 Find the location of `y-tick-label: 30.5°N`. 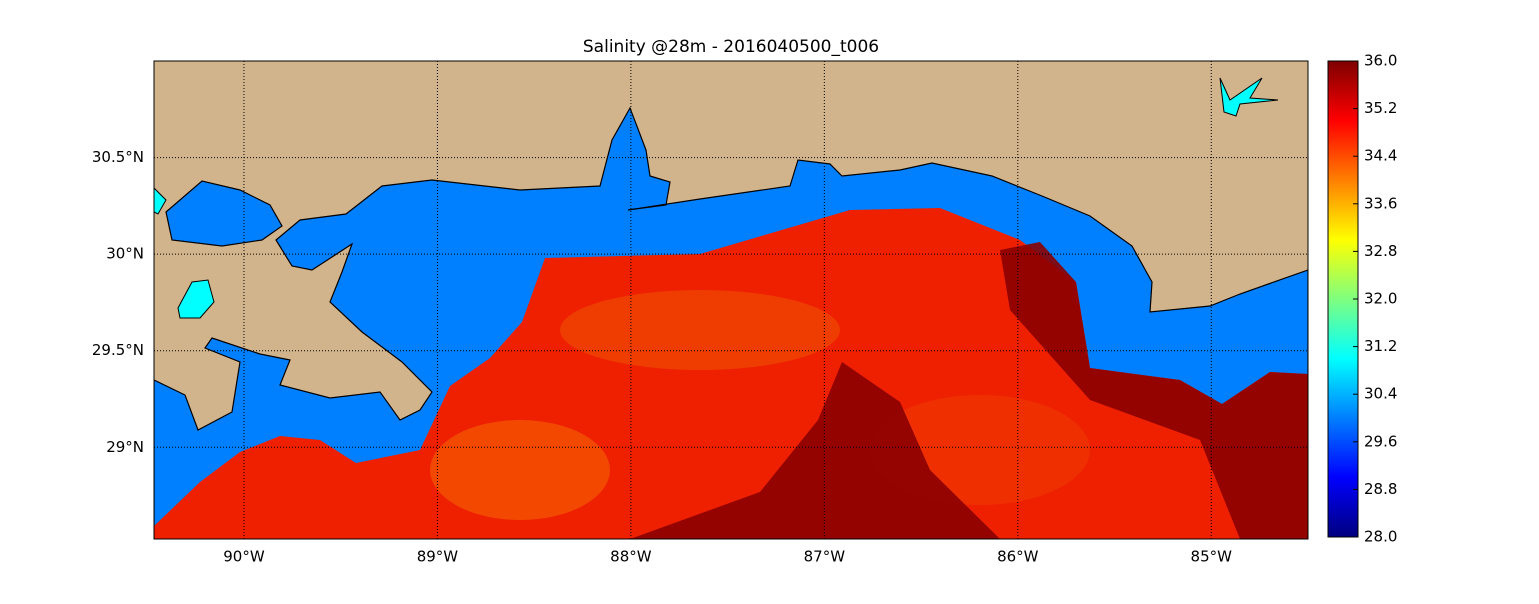

y-tick-label: 30.5°N is located at coordinates (118, 157).